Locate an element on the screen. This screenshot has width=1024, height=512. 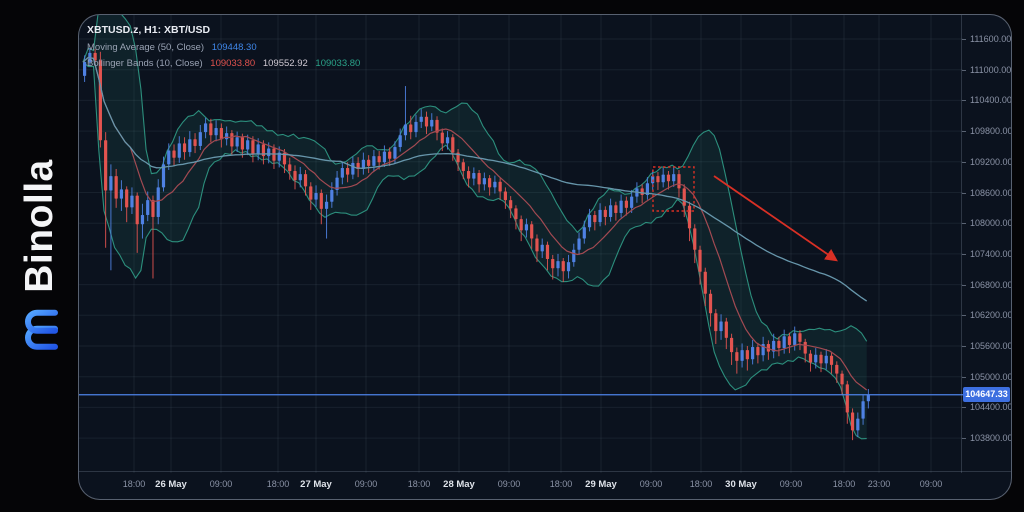
price-label: 110400.00 is located at coordinates (991, 100).